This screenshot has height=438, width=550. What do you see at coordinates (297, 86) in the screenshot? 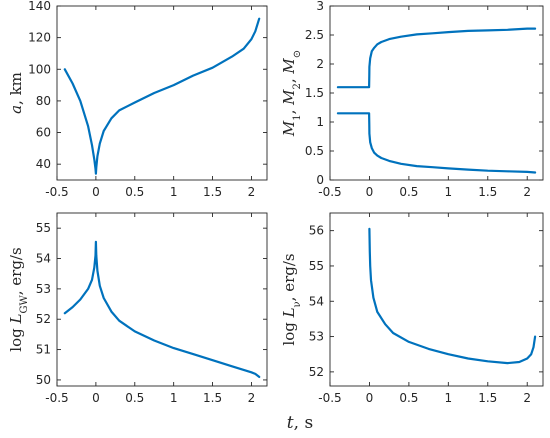
I see `label-part: 2` at bounding box center [297, 86].